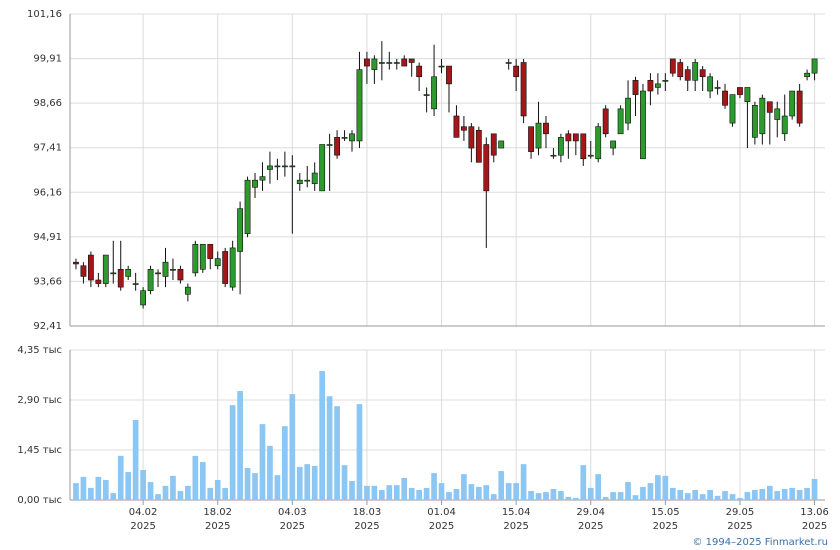 This screenshot has width=840, height=550. What do you see at coordinates (47, 192) in the screenshot?
I see `y-tick-label: 96,16` at bounding box center [47, 192].